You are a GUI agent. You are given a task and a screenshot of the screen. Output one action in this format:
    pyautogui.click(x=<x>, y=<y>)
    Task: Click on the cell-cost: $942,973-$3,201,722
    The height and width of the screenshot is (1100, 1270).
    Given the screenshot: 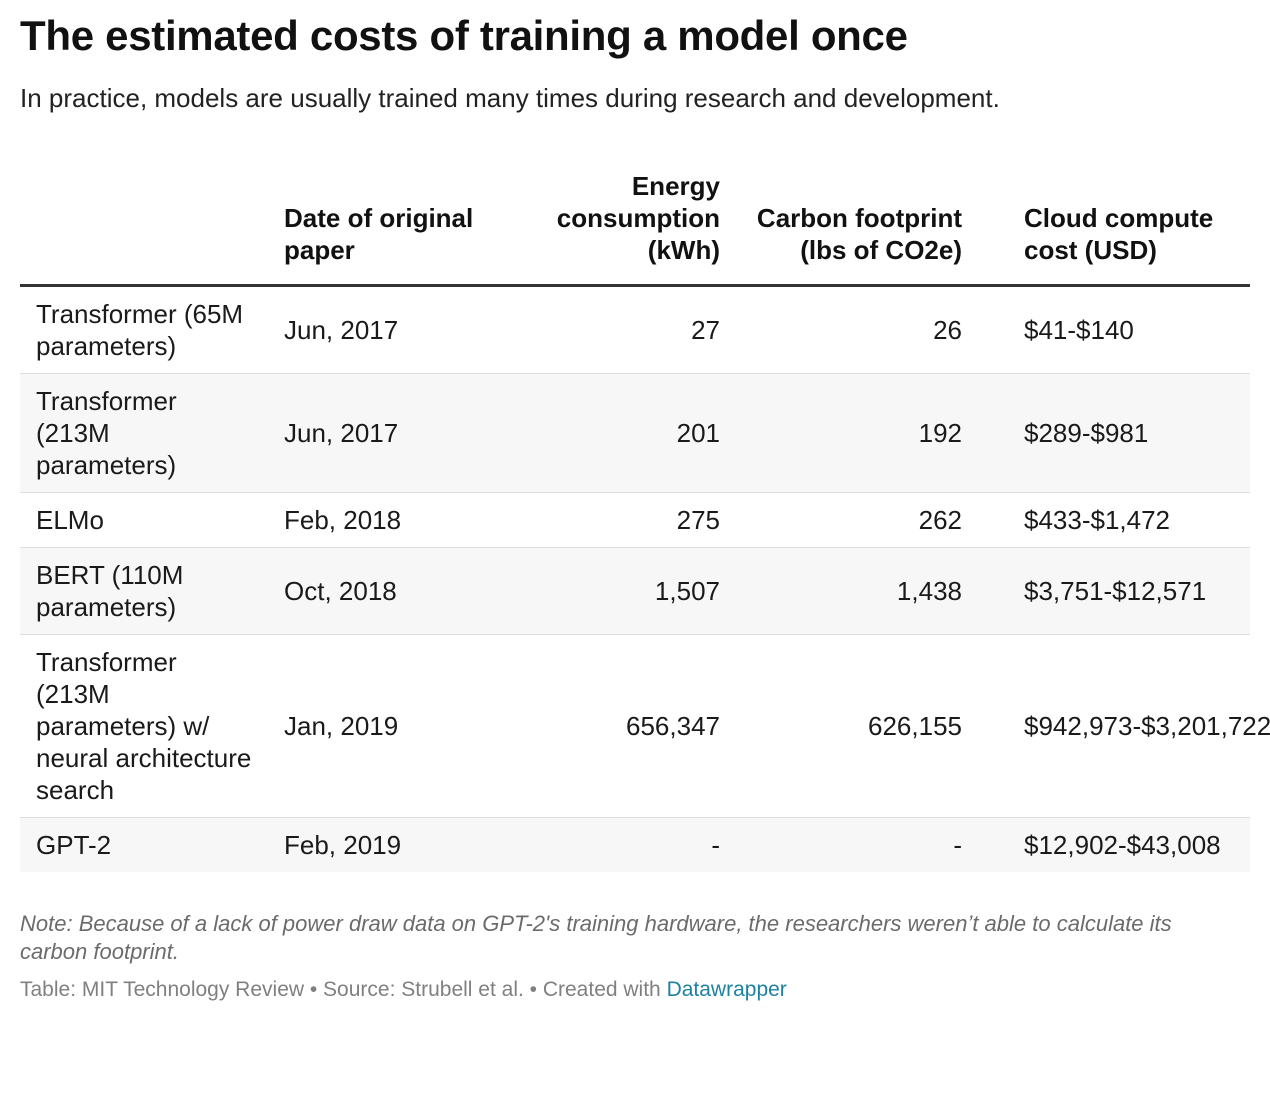 What is the action you would take?
    pyautogui.click(x=1124, y=726)
    